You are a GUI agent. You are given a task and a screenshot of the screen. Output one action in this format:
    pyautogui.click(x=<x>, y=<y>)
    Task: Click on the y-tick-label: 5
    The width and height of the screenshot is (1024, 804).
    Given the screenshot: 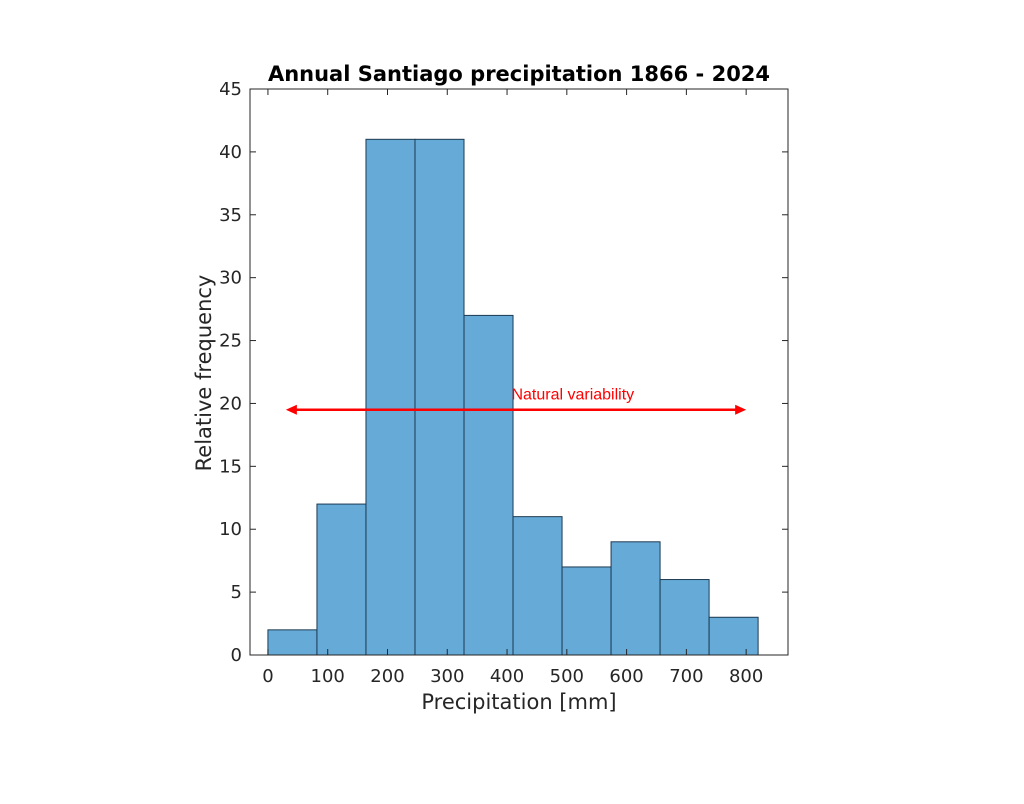 What is the action you would take?
    pyautogui.click(x=236, y=592)
    